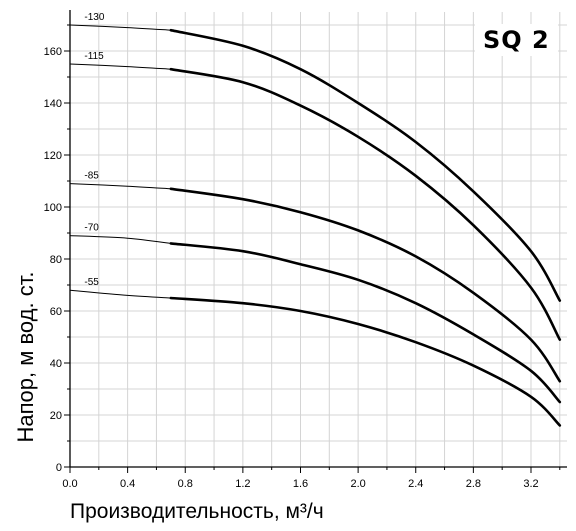 The image size is (576, 531). What do you see at coordinates (25, 357) in the screenshot?
I see `y-axis-label: Напор, м вод. ст.` at bounding box center [25, 357].